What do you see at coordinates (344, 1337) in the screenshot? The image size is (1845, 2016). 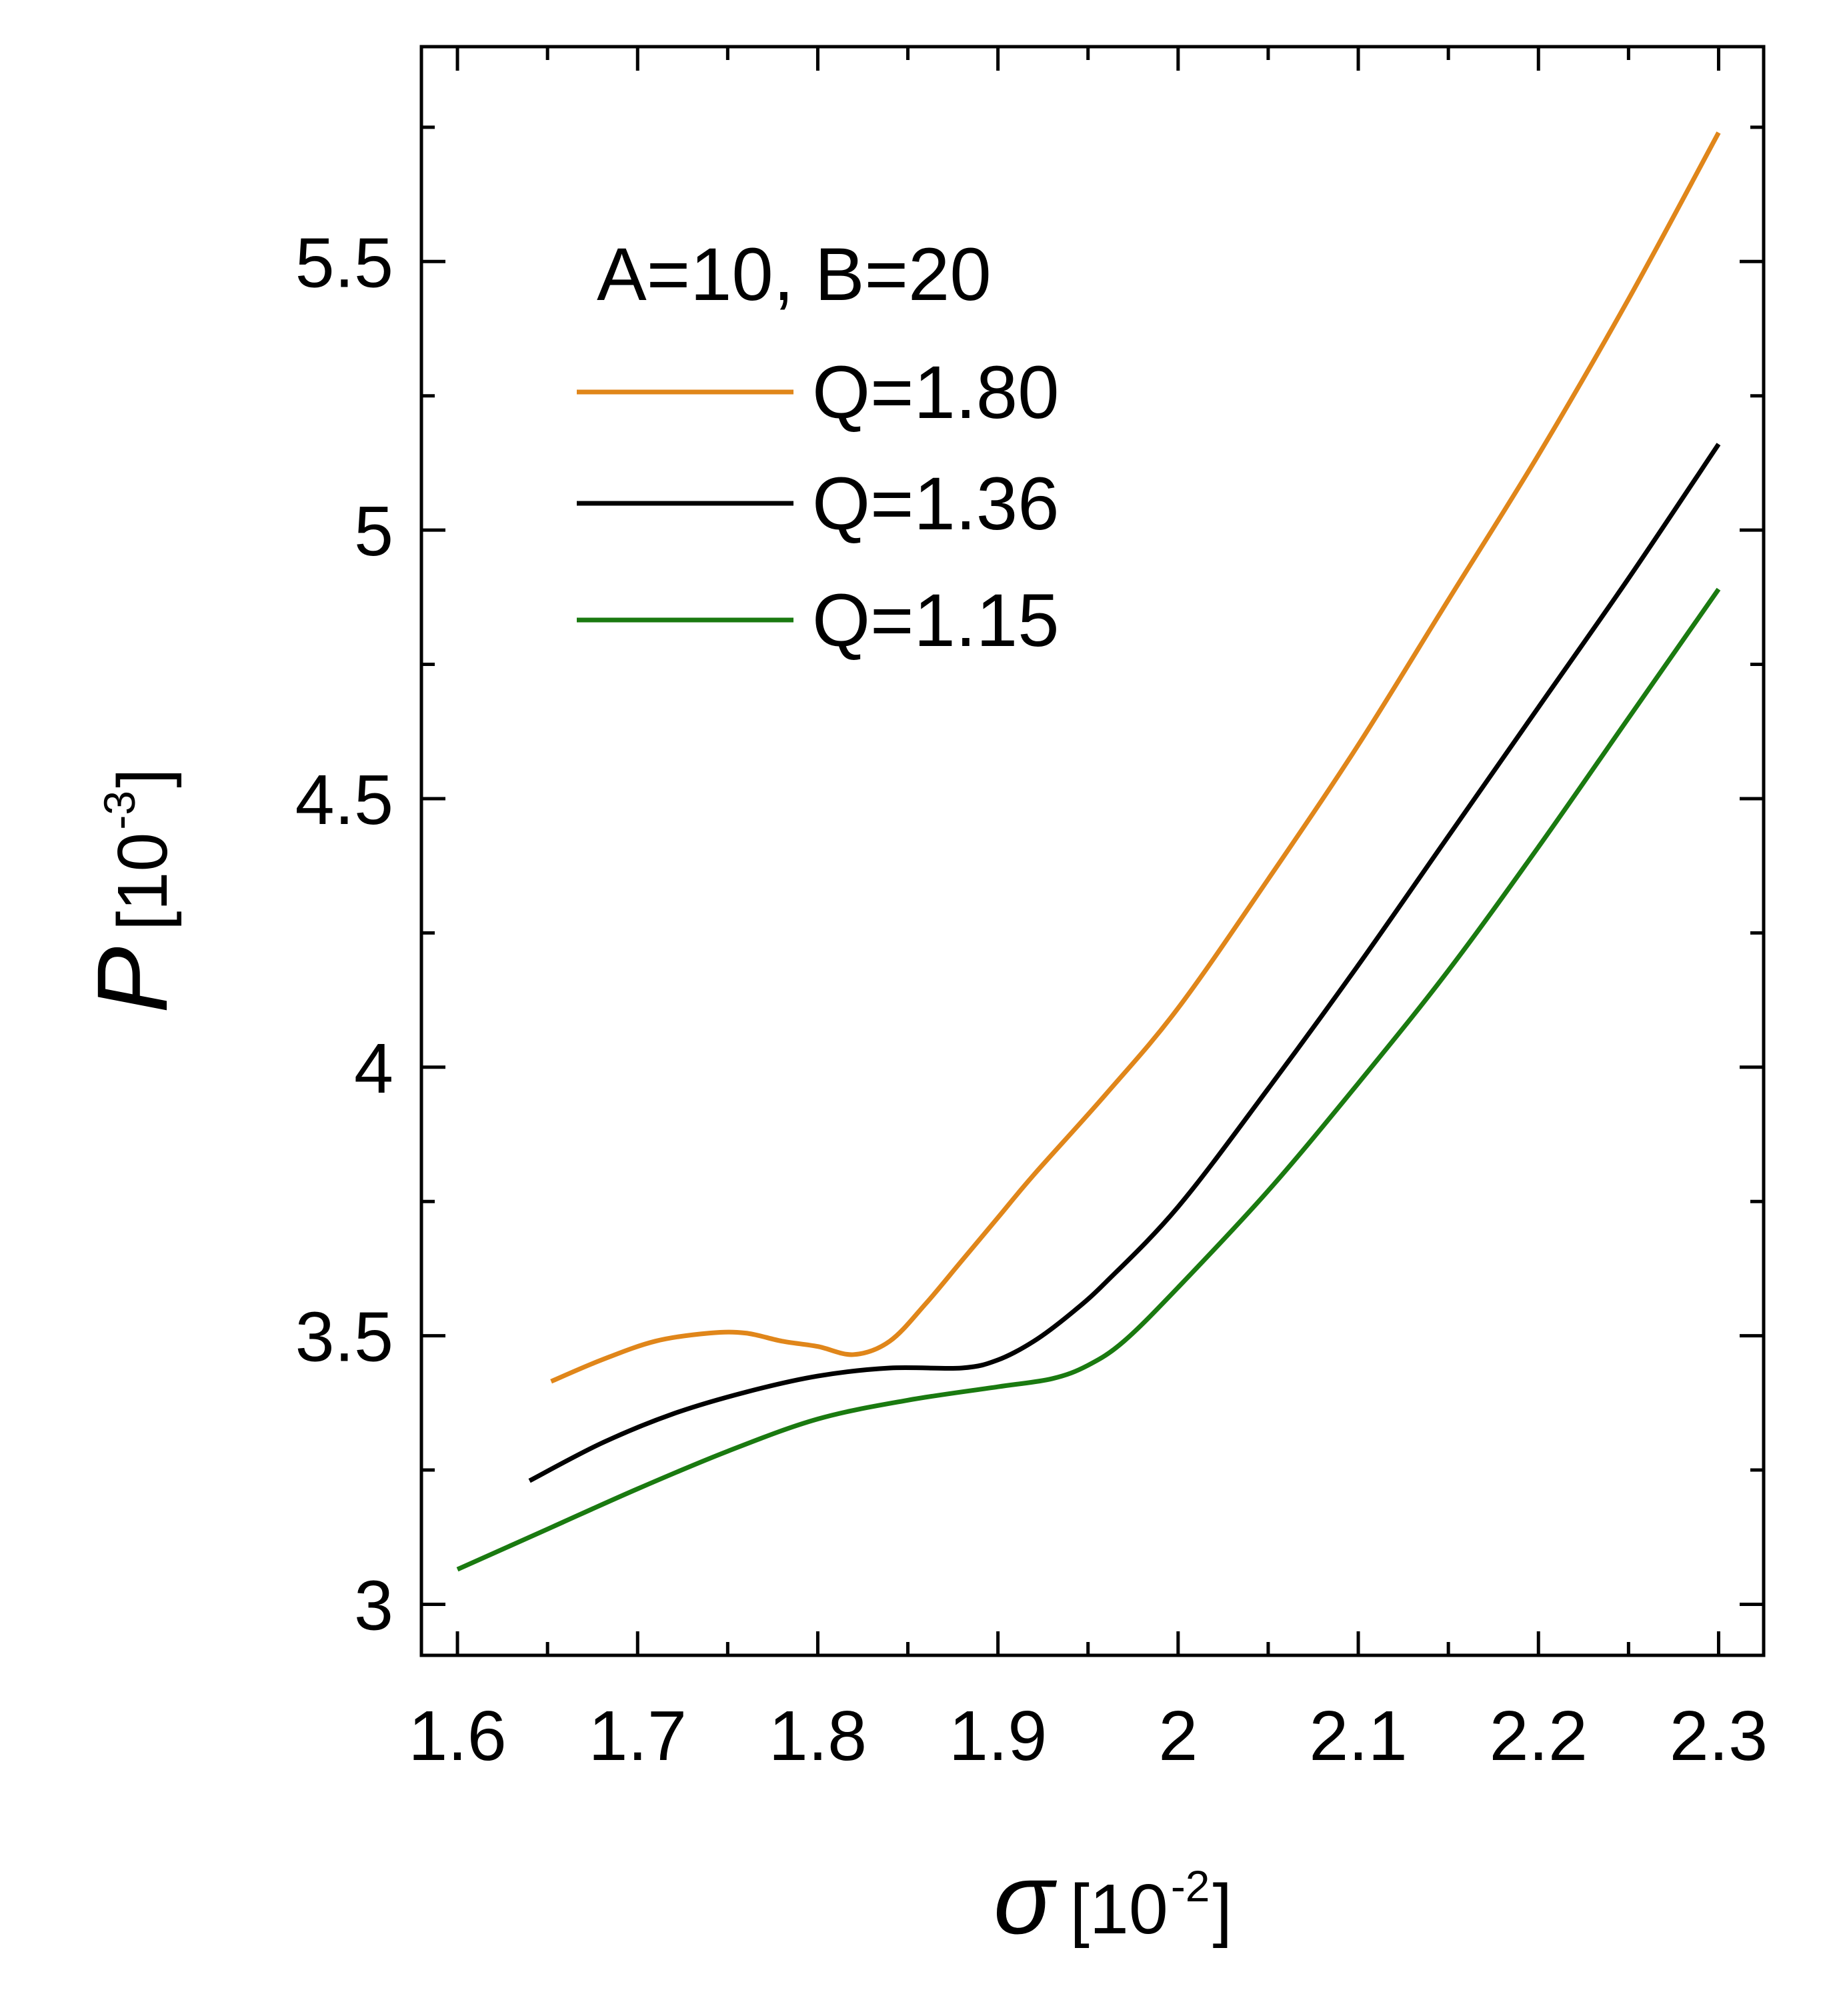 I see `y-tick-label: 3.5` at bounding box center [344, 1337].